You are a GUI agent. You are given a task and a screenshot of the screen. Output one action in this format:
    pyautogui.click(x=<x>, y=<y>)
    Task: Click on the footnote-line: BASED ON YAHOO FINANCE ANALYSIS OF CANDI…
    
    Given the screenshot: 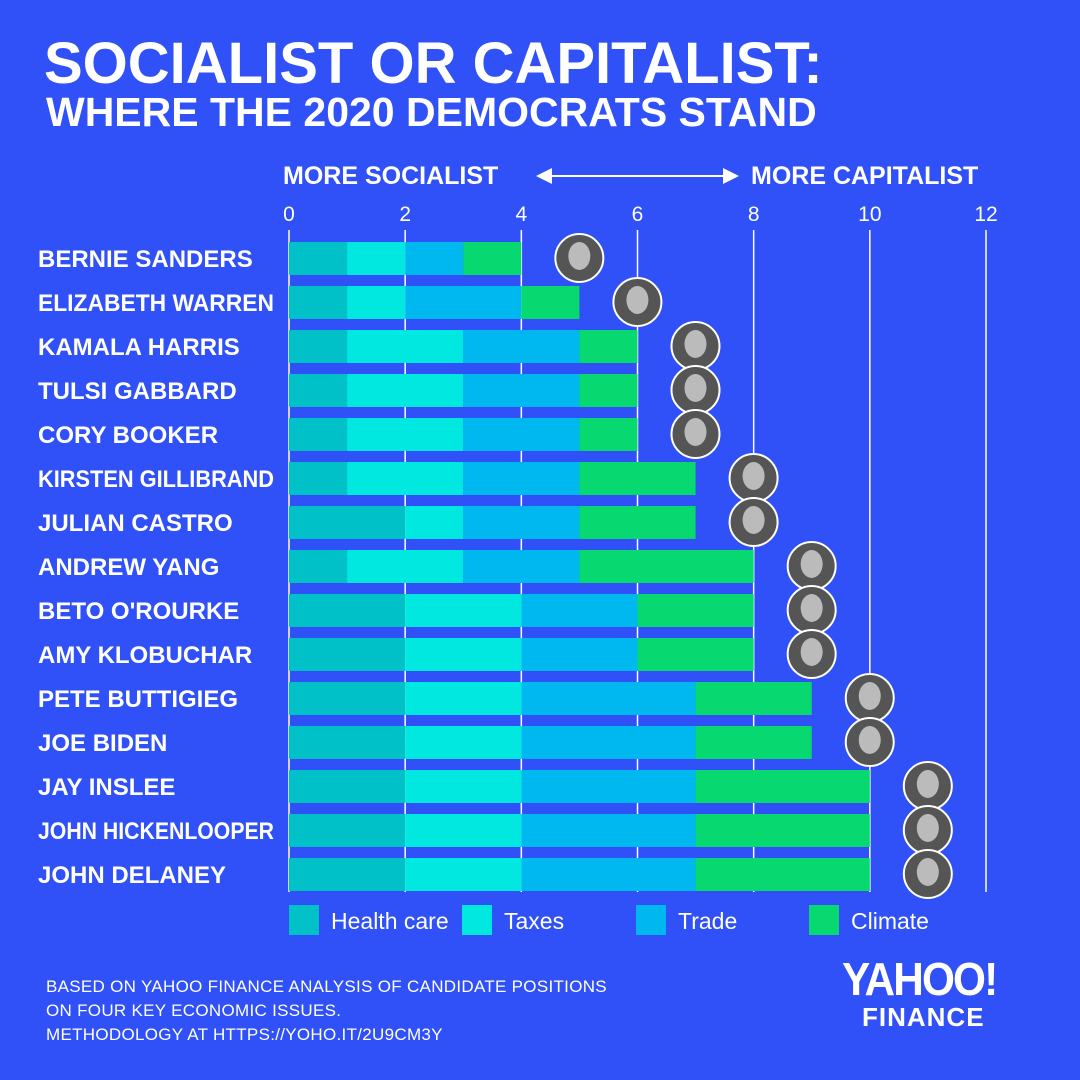 What is the action you would take?
    pyautogui.click(x=326, y=986)
    